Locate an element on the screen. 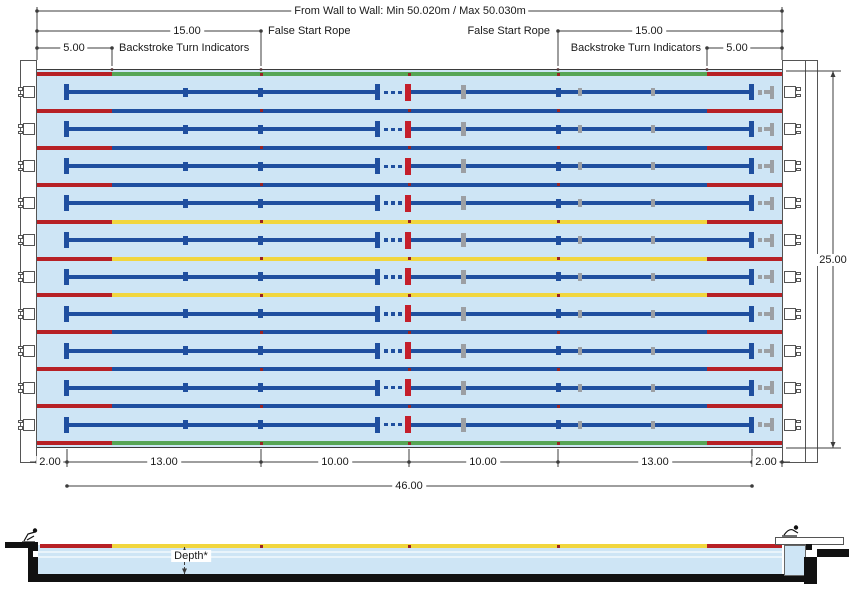  section-deck-left is located at coordinates (21, 545).